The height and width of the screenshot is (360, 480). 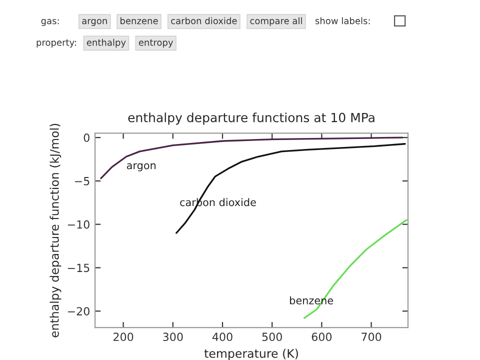 What do you see at coordinates (141, 167) in the screenshot?
I see `series-label: argon` at bounding box center [141, 167].